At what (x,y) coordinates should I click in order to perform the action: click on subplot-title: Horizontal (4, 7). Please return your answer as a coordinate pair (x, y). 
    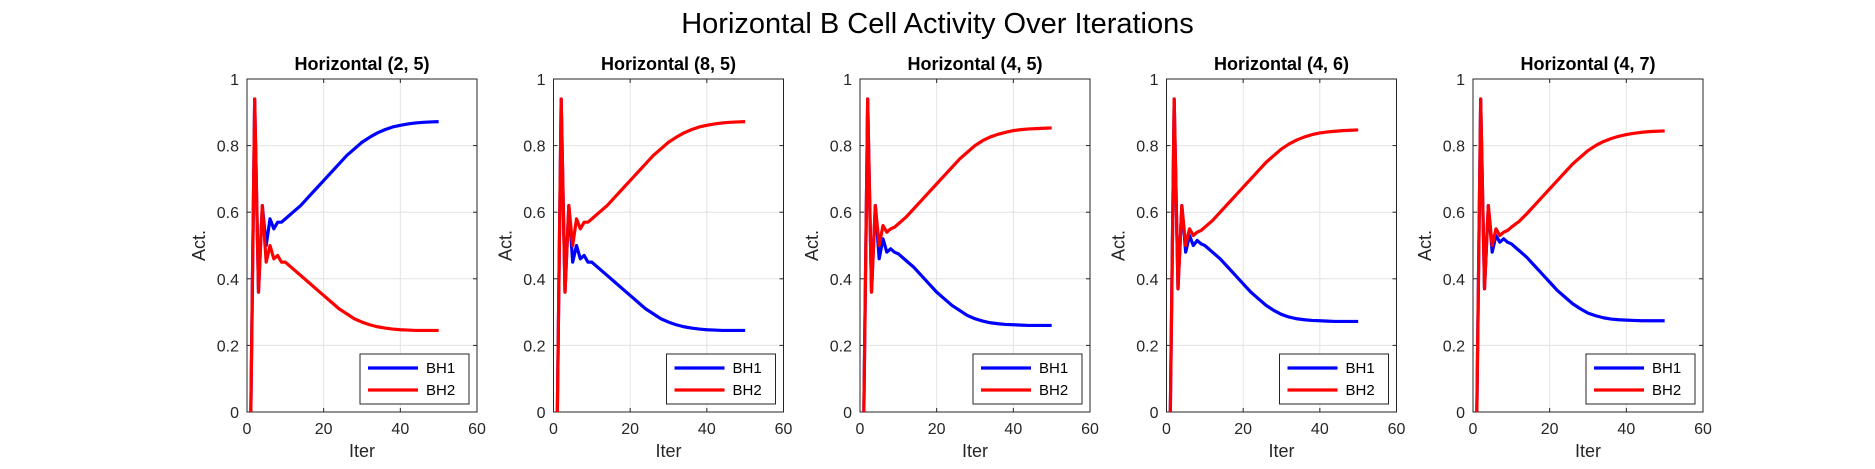
    Looking at the image, I should click on (1587, 64).